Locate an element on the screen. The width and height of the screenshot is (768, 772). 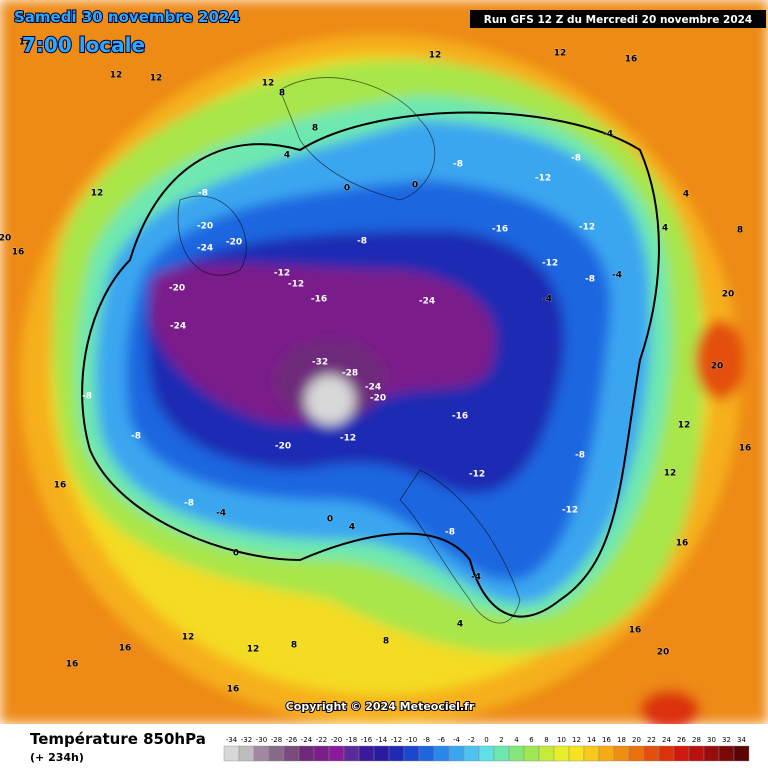
colorbar-label: -8 is located at coordinates (426, 740).